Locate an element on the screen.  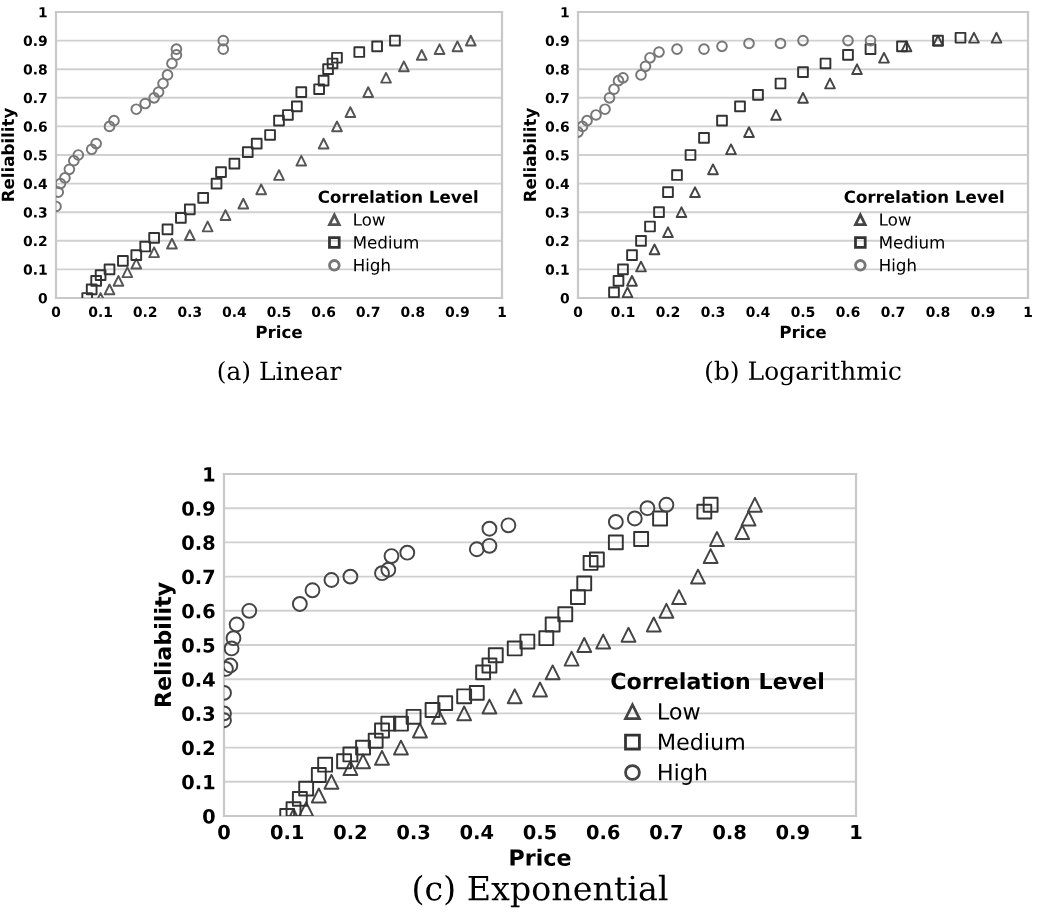
x-tick-label: 0.9 is located at coordinates (792, 832).